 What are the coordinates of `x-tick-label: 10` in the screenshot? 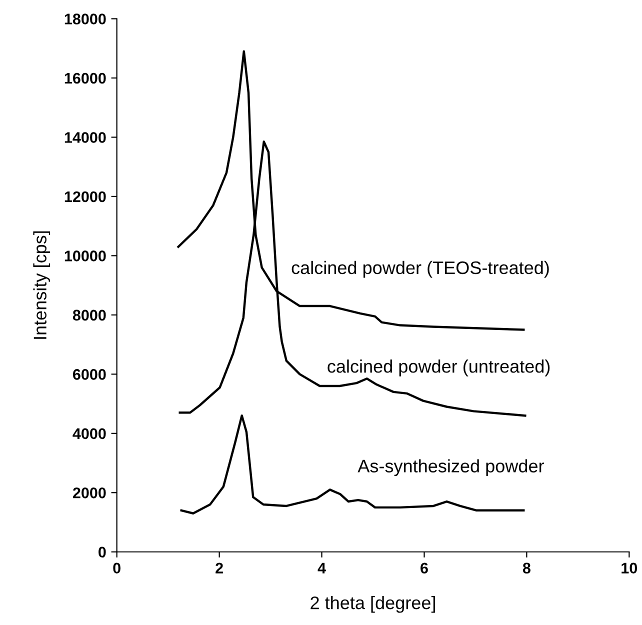 It's located at (630, 568).